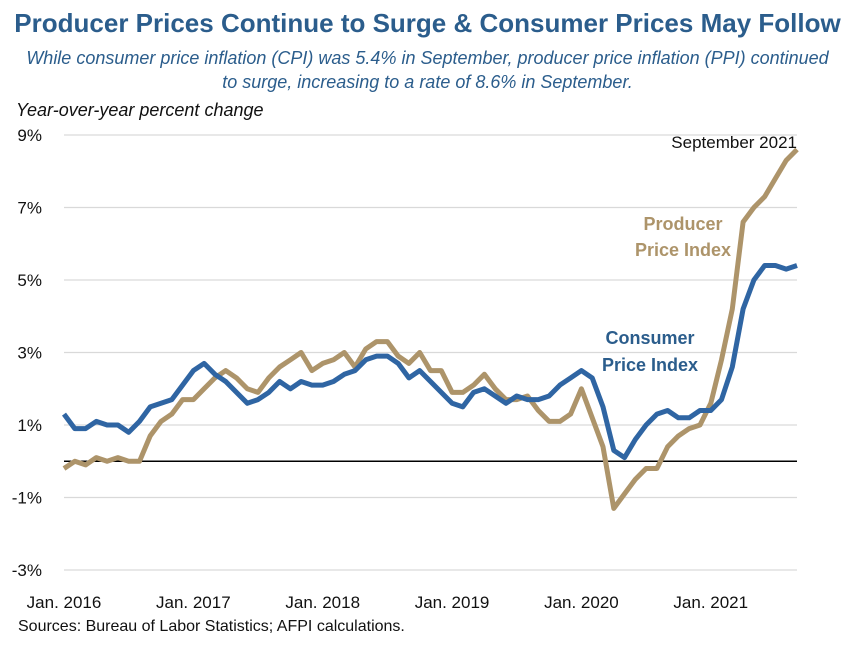  I want to click on y-tick-label: 3%, so click(29, 353).